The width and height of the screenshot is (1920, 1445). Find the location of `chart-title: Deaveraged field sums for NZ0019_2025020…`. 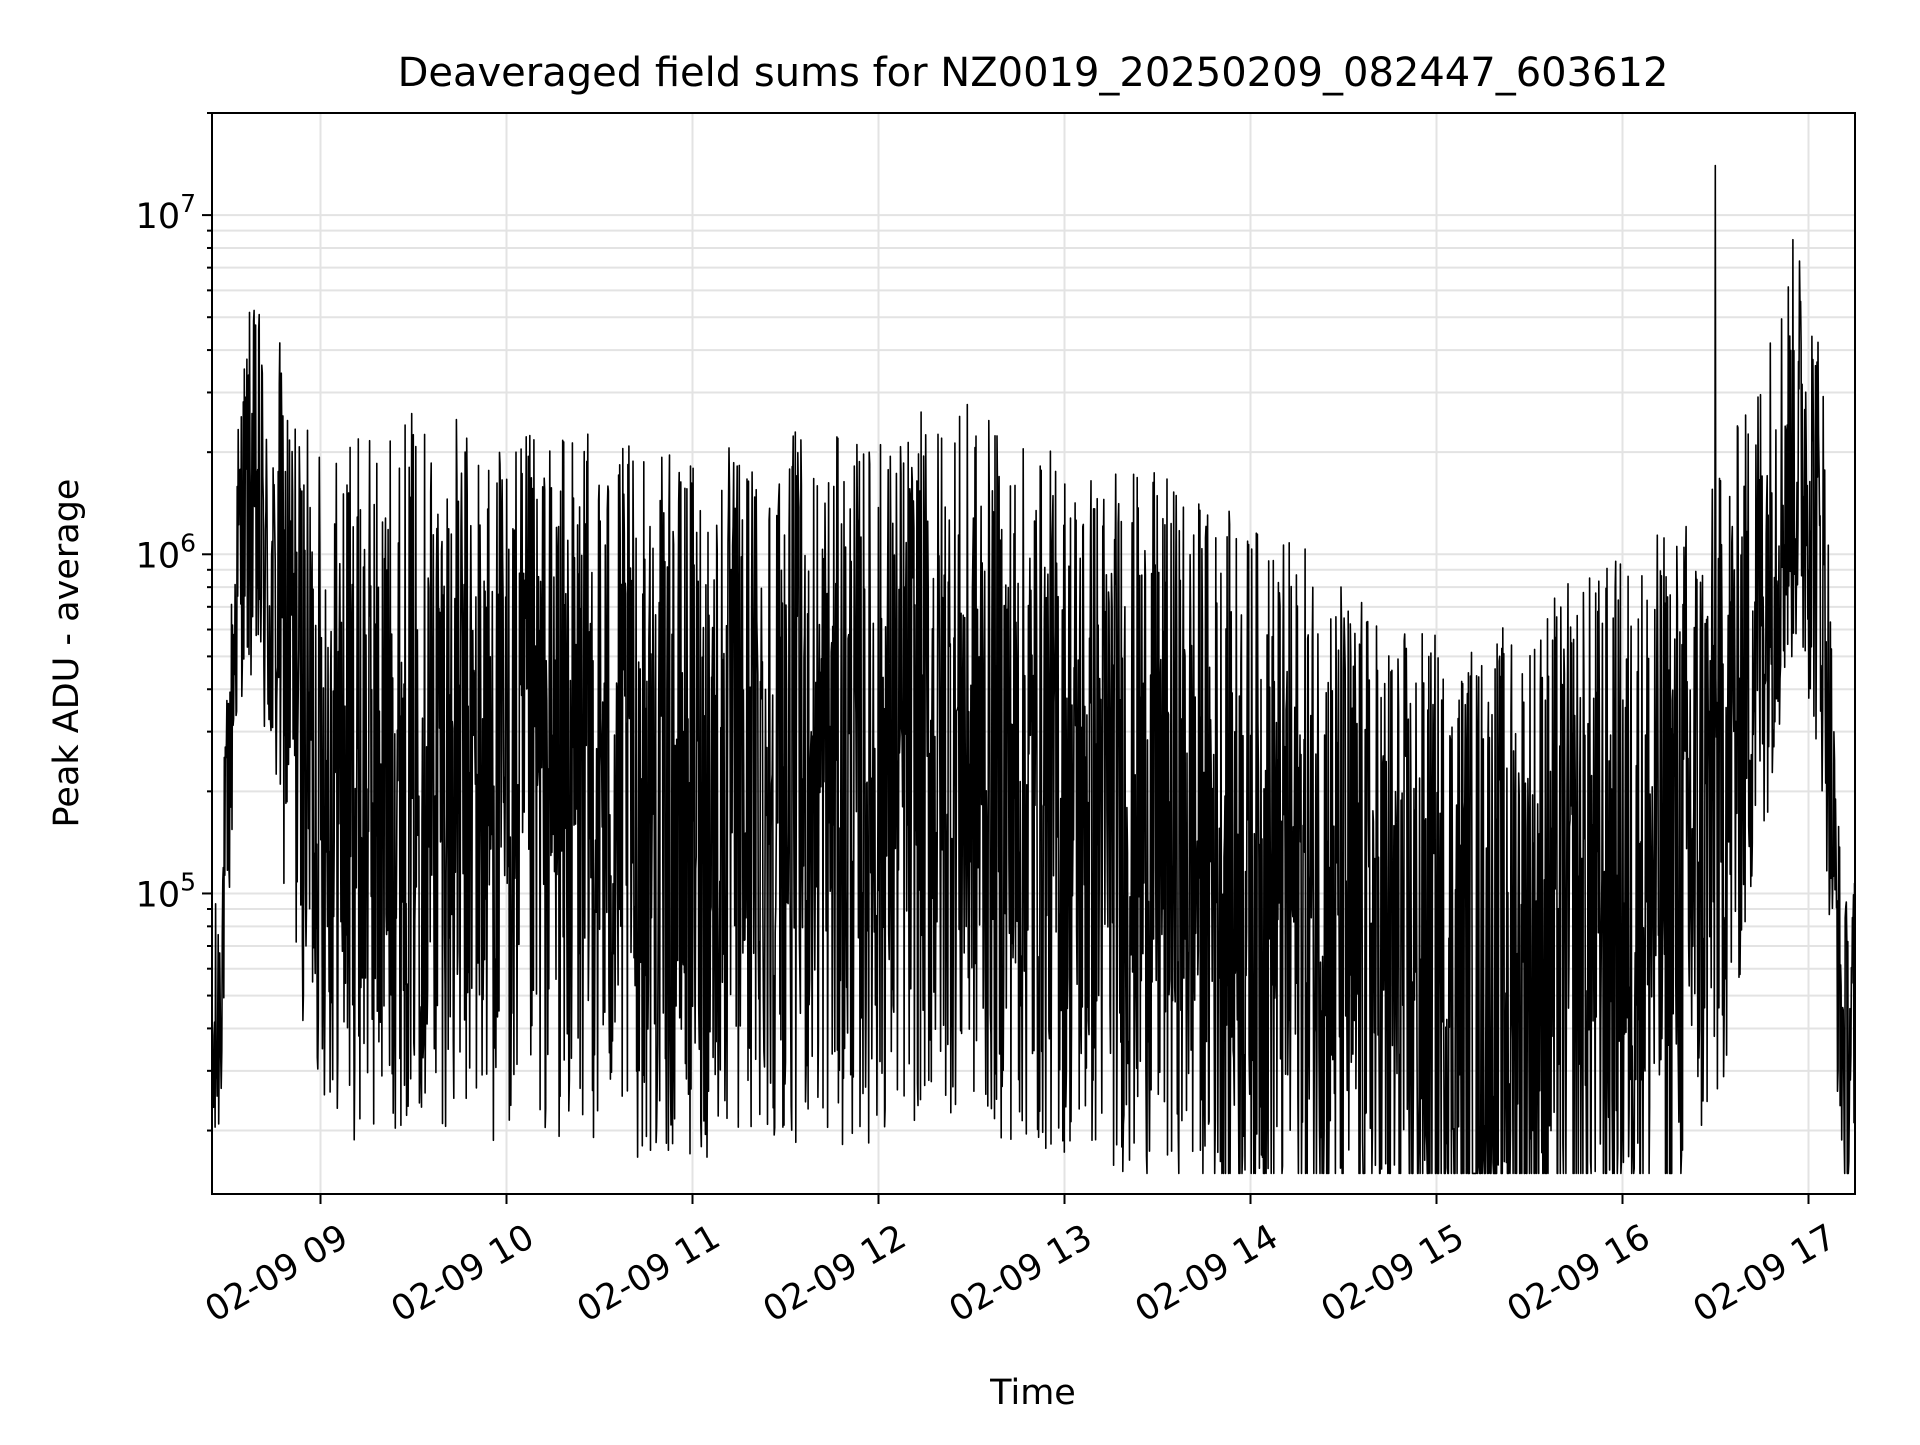

chart-title: Deaveraged field sums for NZ0019_2025020… is located at coordinates (1033, 73).